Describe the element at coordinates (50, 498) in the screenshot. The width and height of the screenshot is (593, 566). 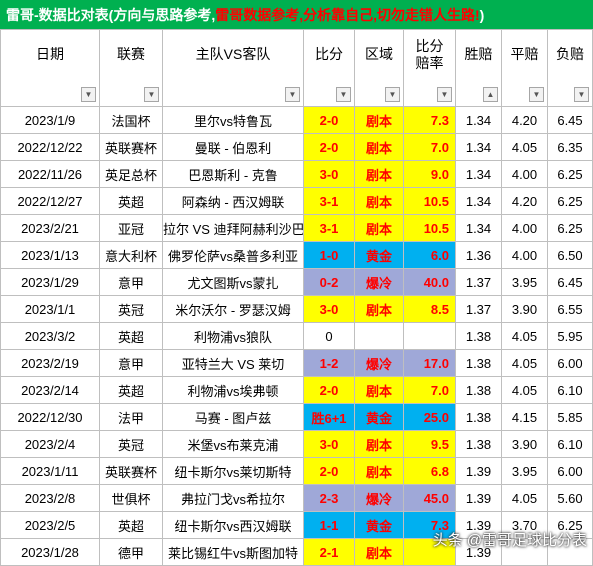
I see `cell-date: 2023/2/8` at that location.